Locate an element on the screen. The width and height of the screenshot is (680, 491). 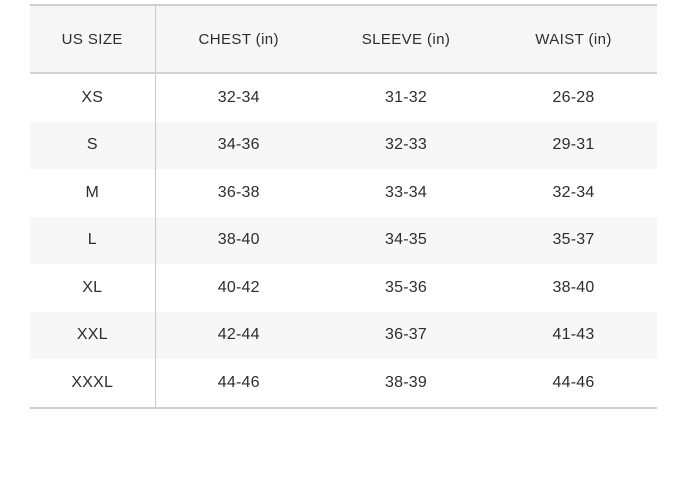
size-cell: M is located at coordinates (93, 193).